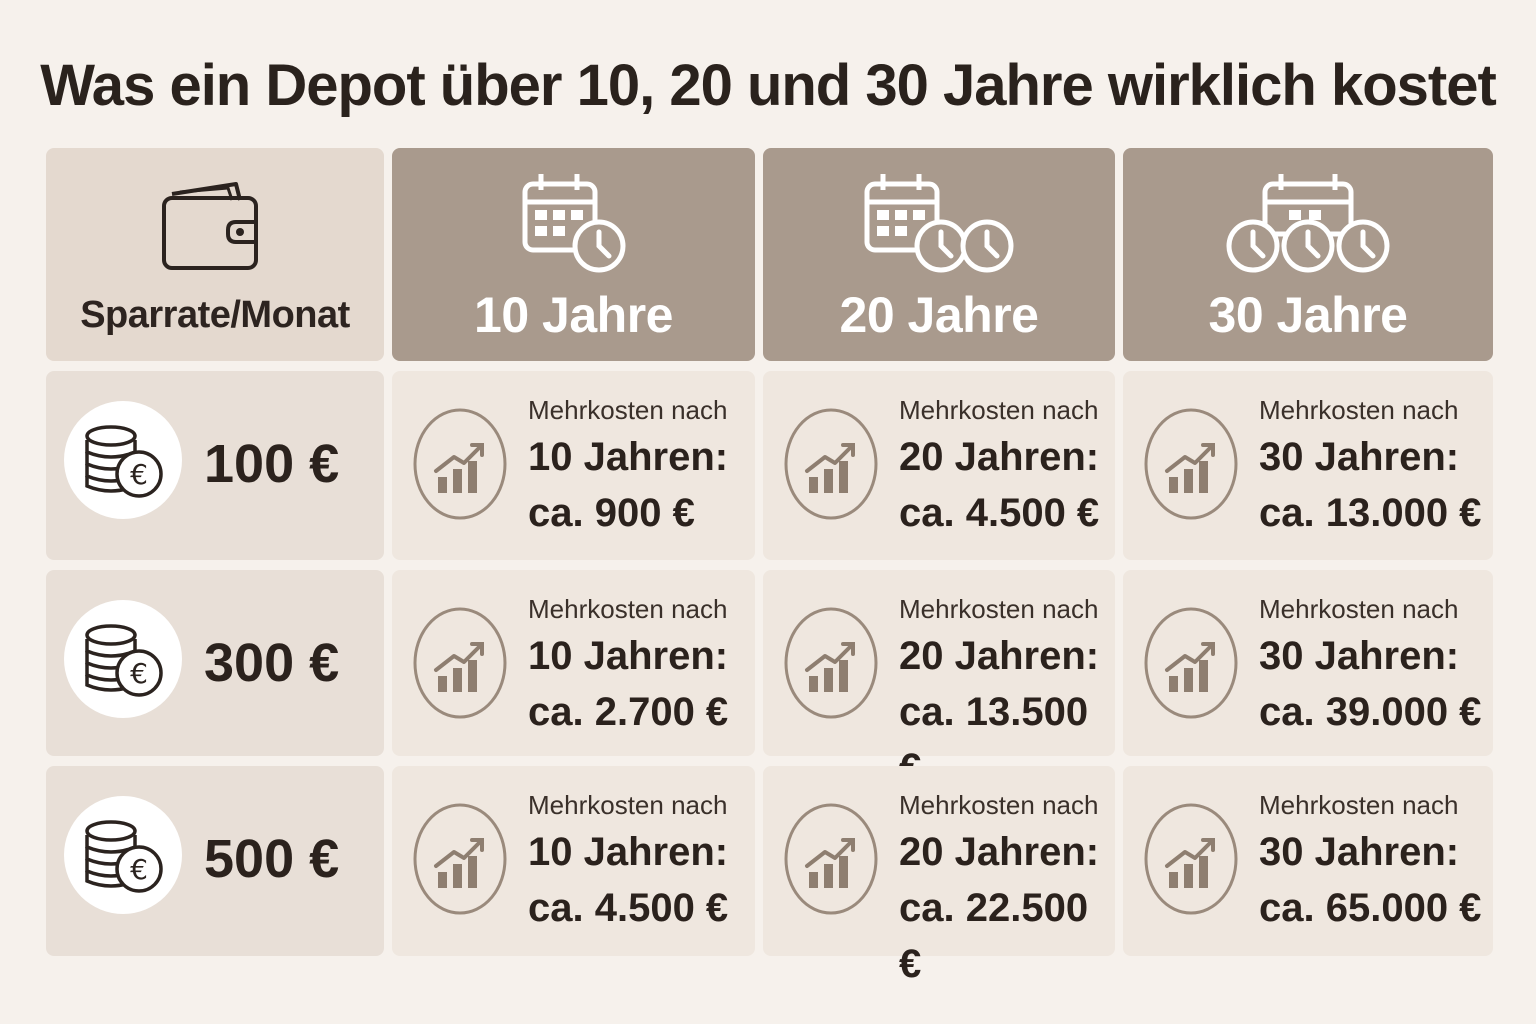 Image resolution: width=1536 pixels, height=1024 pixels. What do you see at coordinates (272, 859) in the screenshot?
I see `row-amount: 500 €` at bounding box center [272, 859].